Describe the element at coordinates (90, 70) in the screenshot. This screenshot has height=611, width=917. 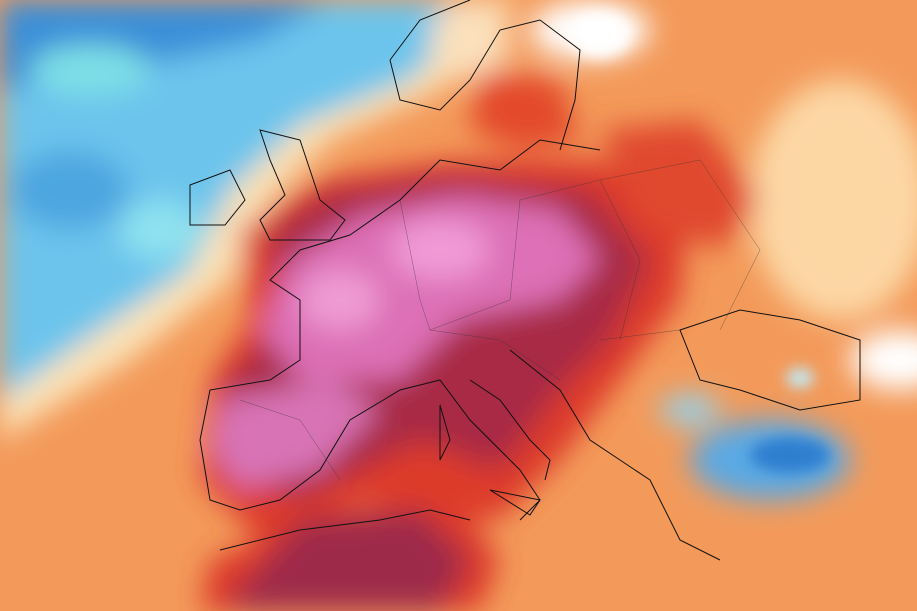
I see `ocean-cyan` at that location.